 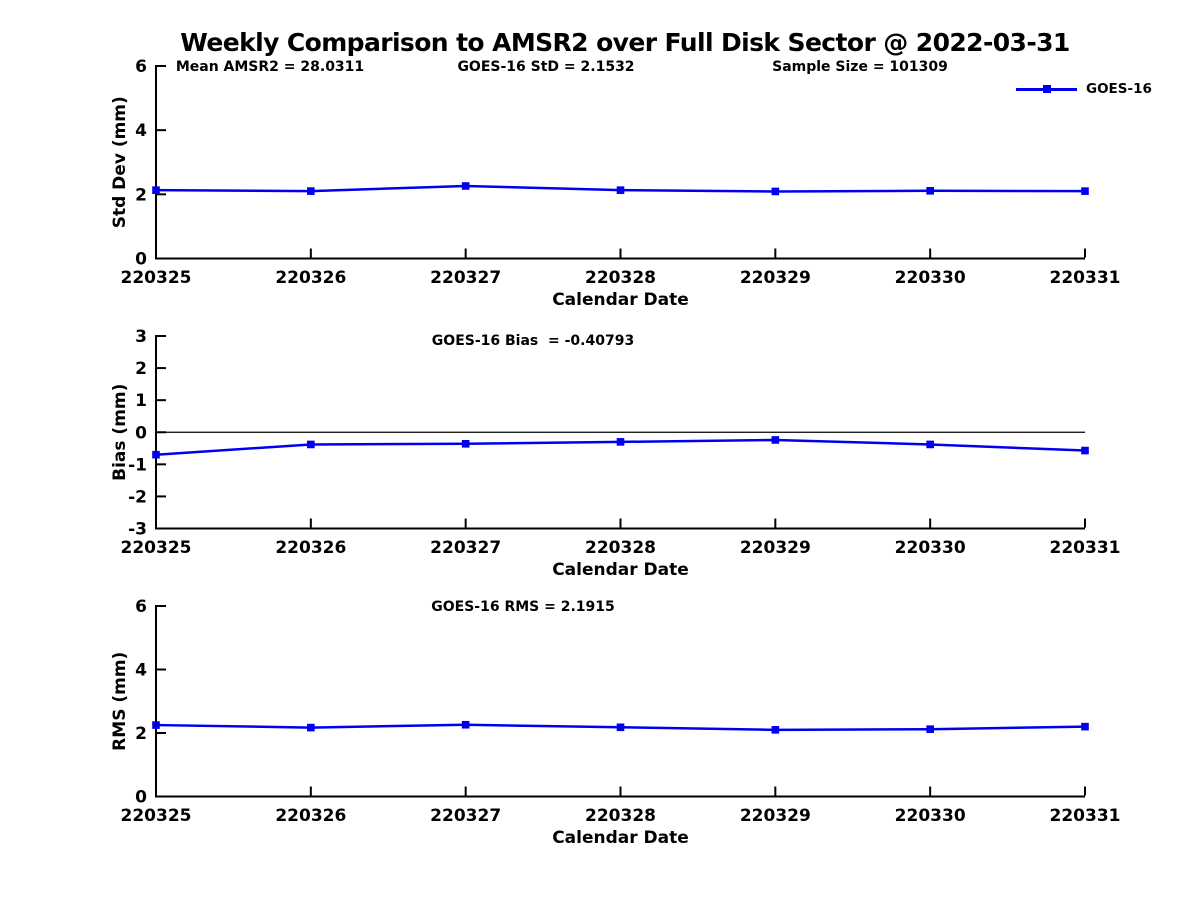 What do you see at coordinates (533, 341) in the screenshot?
I see `panel-annotation: GOES-16 Bias = -0.40793` at bounding box center [533, 341].